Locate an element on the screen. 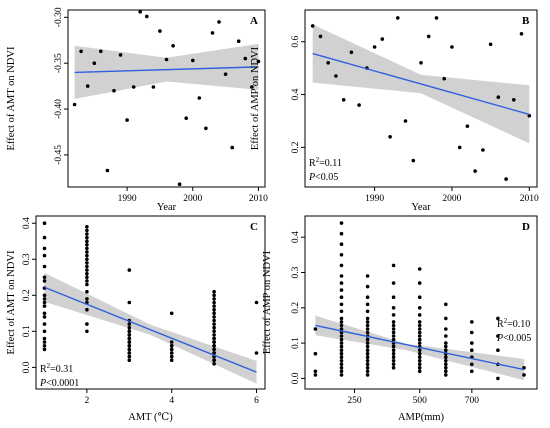 The height and width of the screenshot is (428, 550). panel-c-r2-annotation: R2=0.31 is located at coordinates (56, 368).